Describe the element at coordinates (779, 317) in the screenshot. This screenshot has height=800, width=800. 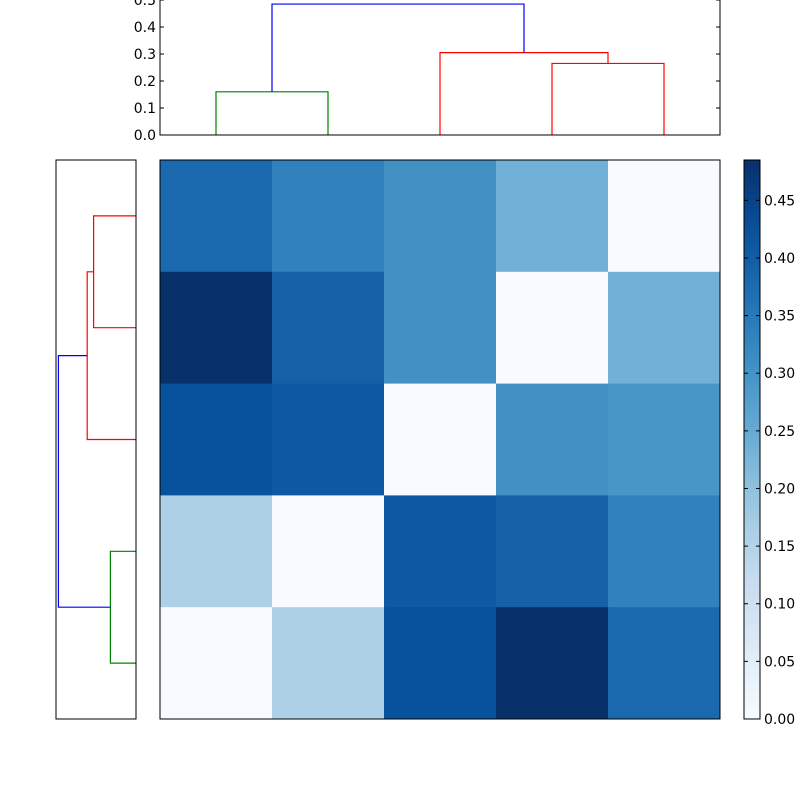
I see `colorbar-tick-label: 0.35` at that location.